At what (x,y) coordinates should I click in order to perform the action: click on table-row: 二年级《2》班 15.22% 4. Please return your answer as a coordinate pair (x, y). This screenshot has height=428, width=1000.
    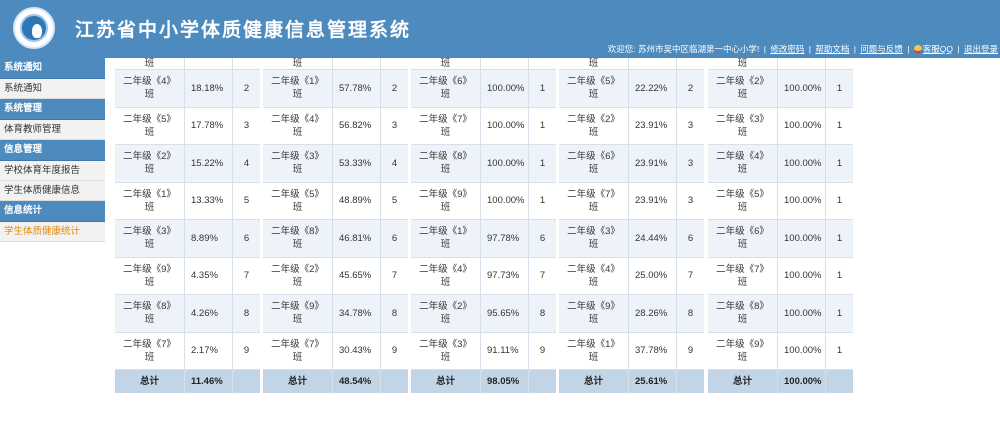
    Looking at the image, I should click on (187, 164).